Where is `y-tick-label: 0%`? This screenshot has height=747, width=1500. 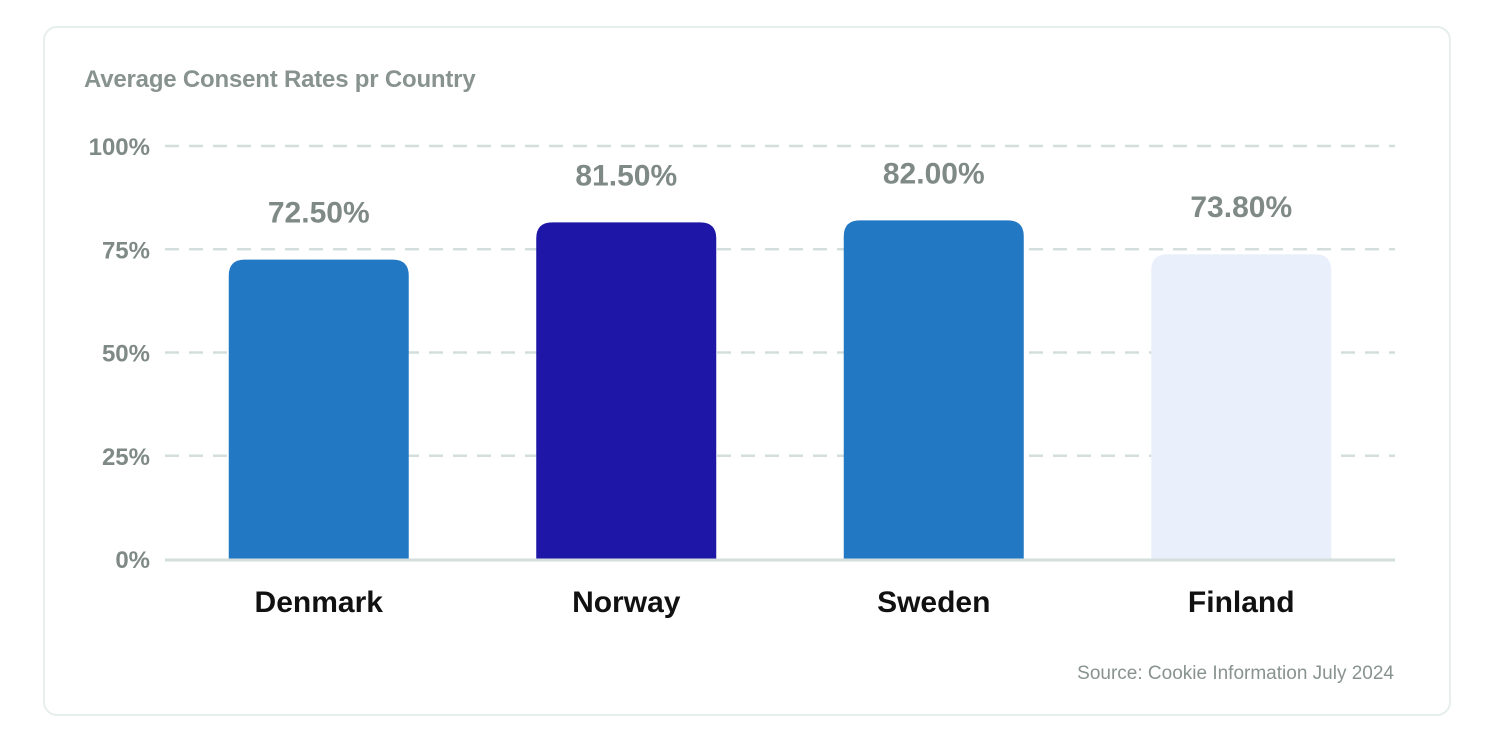 y-tick-label: 0% is located at coordinates (132, 560).